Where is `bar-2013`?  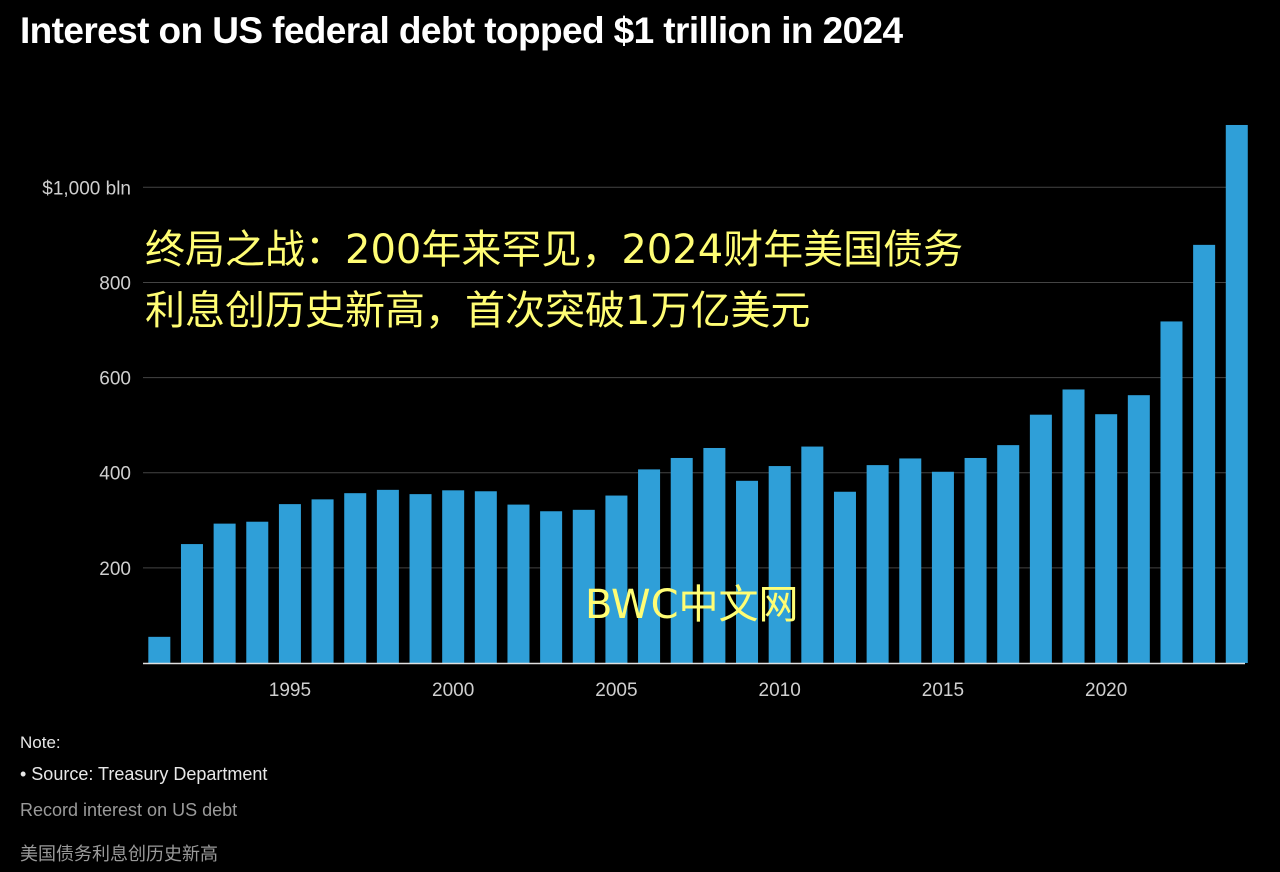 bar-2013 is located at coordinates (877, 564).